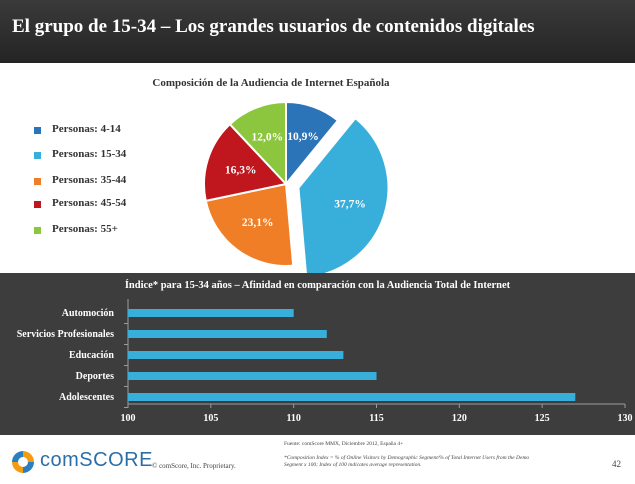  I want to click on pie-data-label: 12,0%, so click(267, 138).